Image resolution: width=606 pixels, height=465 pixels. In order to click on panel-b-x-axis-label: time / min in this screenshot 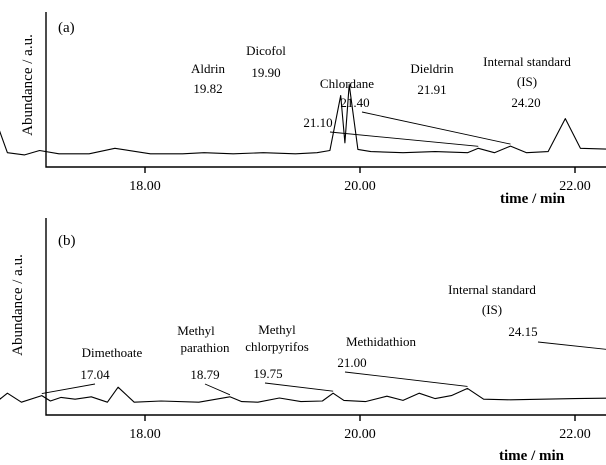, I will do `click(532, 456)`.